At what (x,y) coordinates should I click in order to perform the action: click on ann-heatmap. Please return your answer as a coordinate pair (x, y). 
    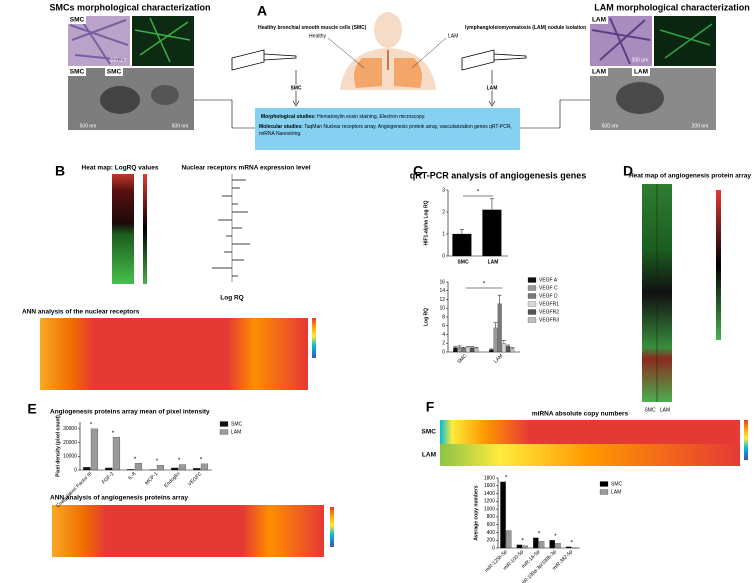
    Looking at the image, I should click on (174, 354).